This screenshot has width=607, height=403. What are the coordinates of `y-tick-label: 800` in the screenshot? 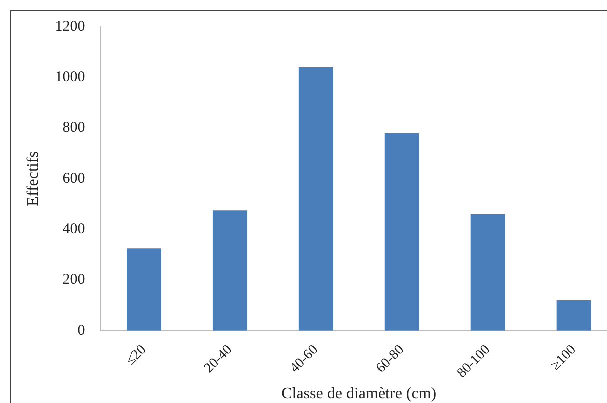 It's located at (74, 128).